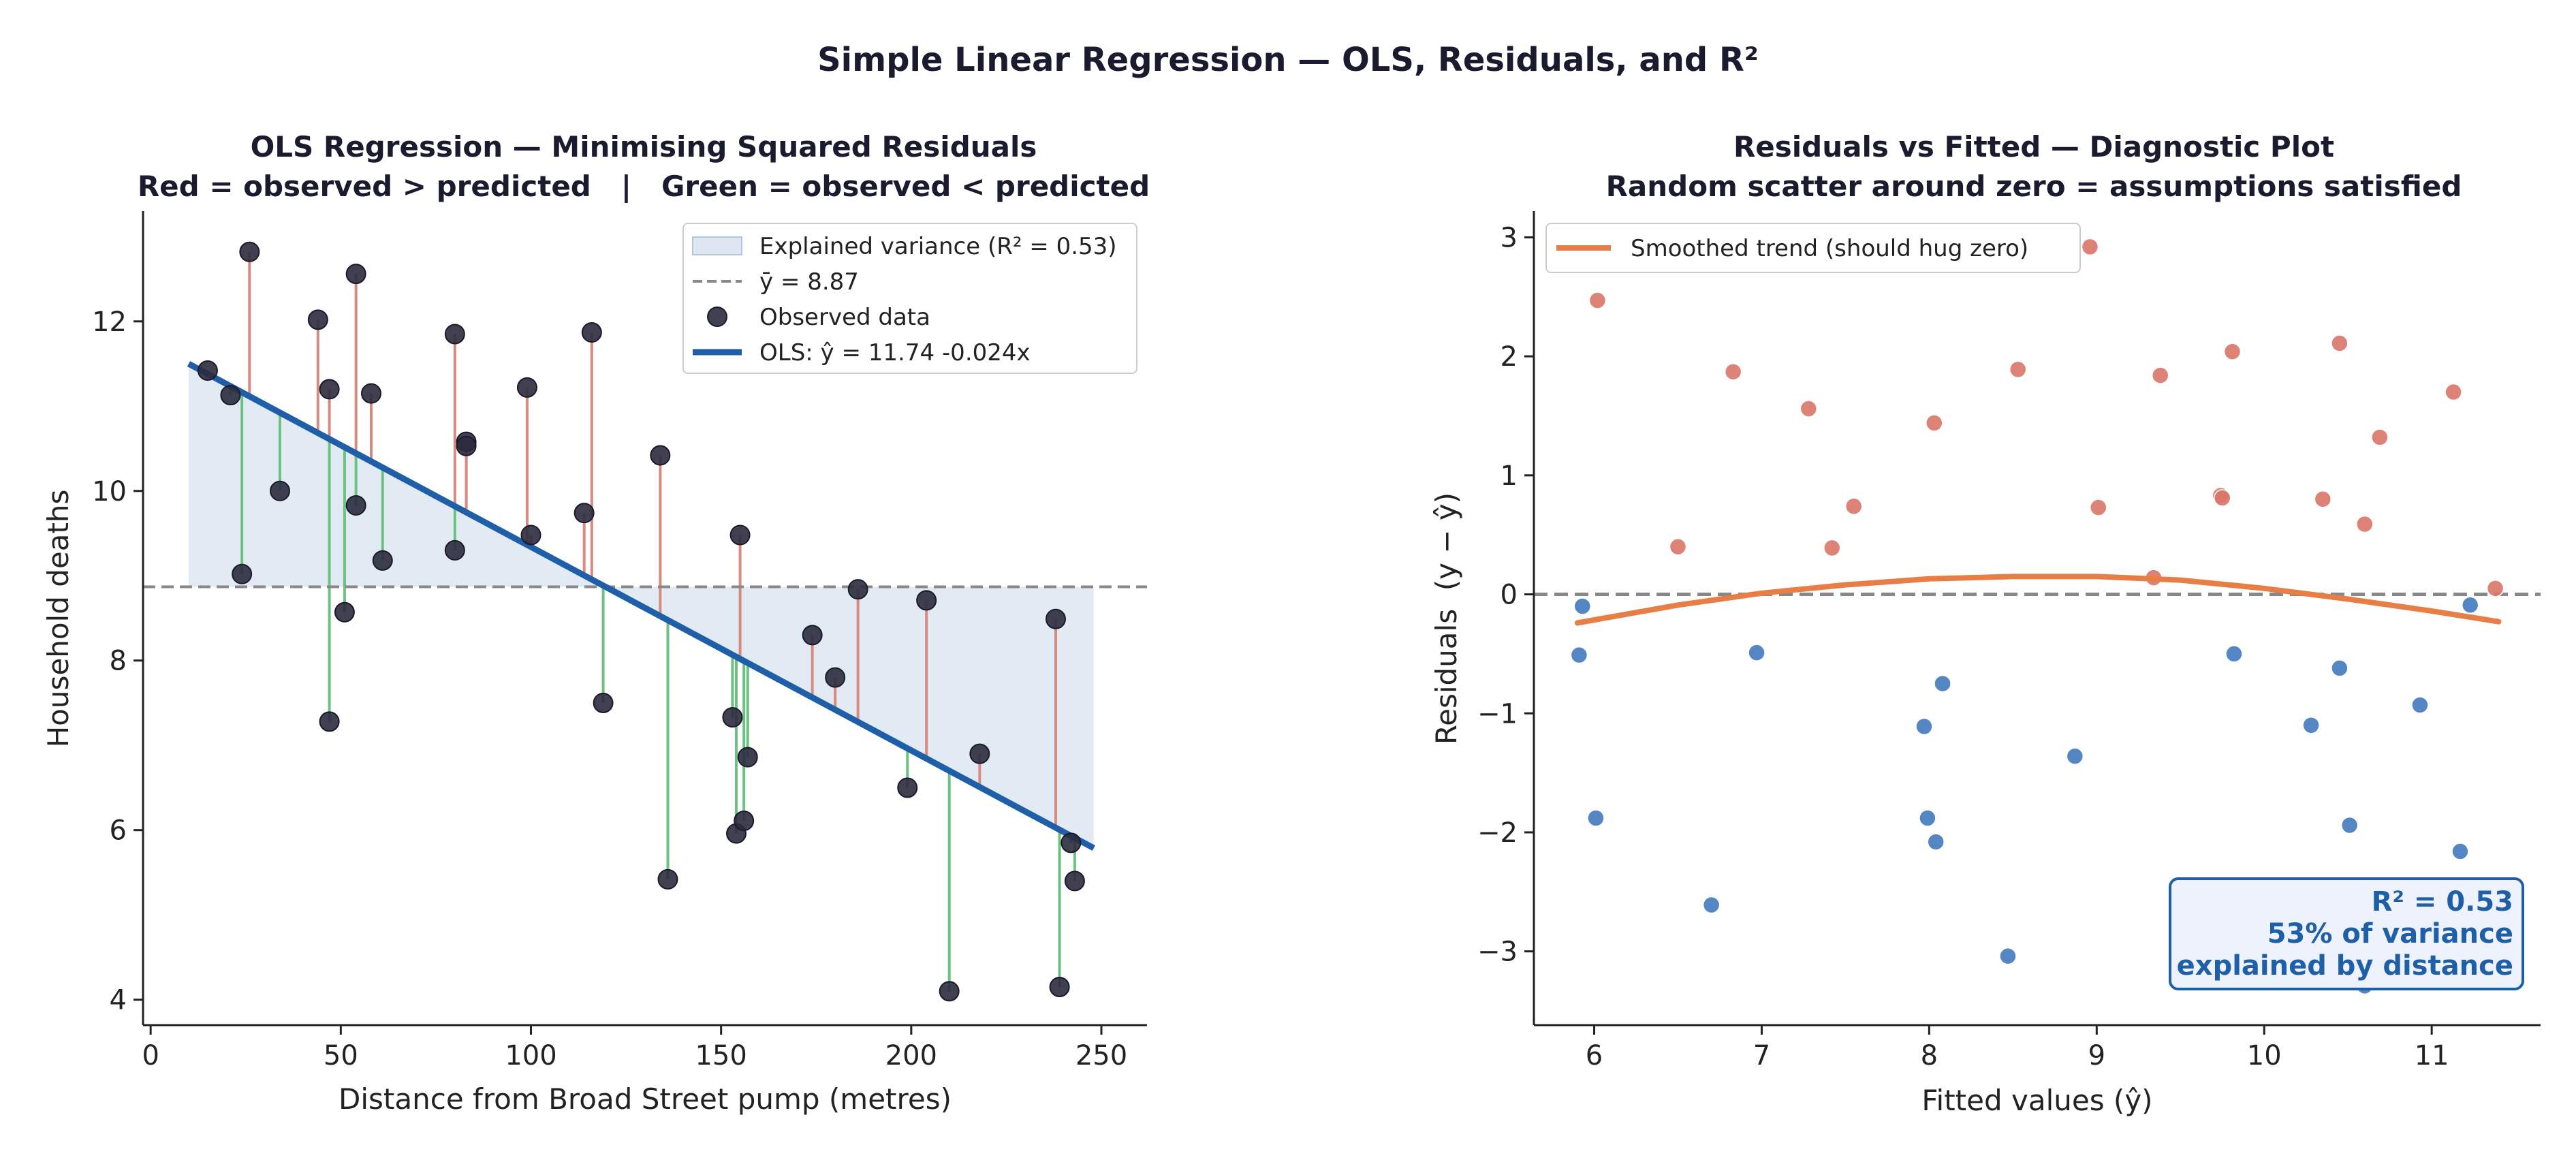 Image resolution: width=2576 pixels, height=1160 pixels. What do you see at coordinates (109, 322) in the screenshot?
I see `ols-y-tick-label: 12` at bounding box center [109, 322].